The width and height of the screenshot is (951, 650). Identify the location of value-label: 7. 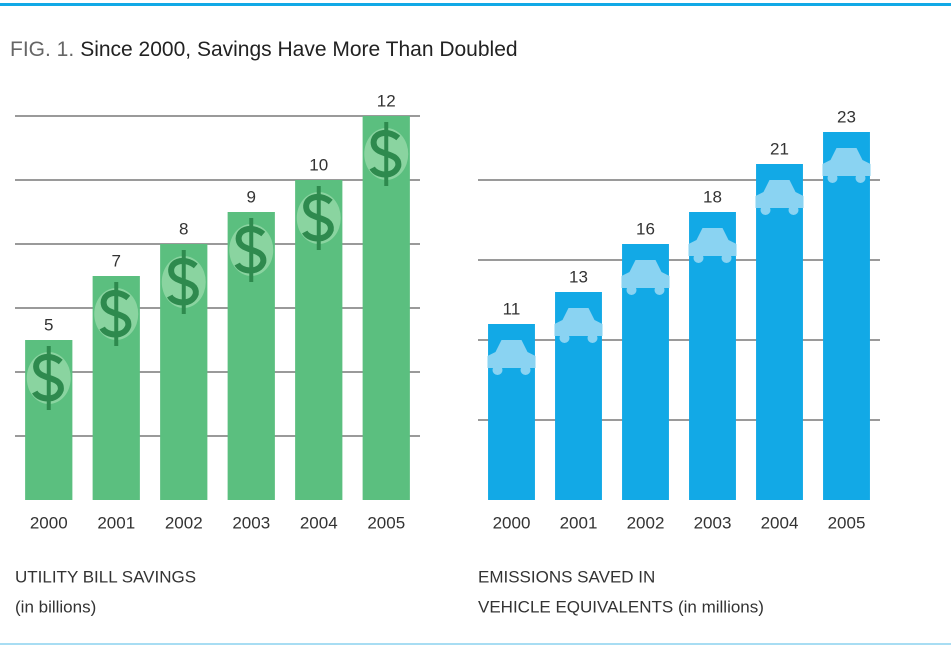
(116, 260).